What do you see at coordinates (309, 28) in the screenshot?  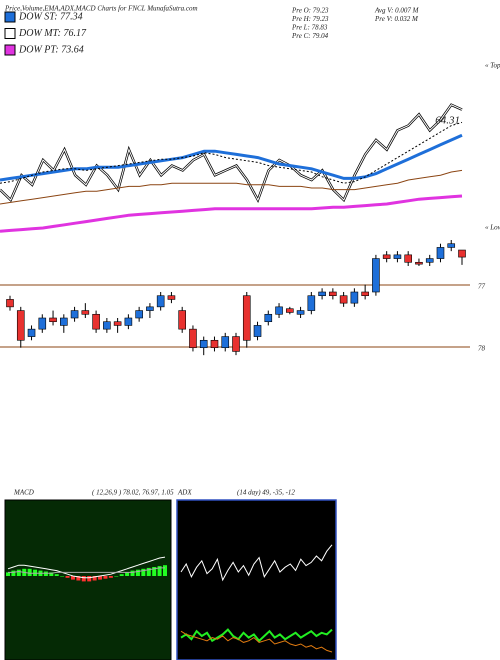 I see `stat-label: Pre L: 78.83` at bounding box center [309, 28].